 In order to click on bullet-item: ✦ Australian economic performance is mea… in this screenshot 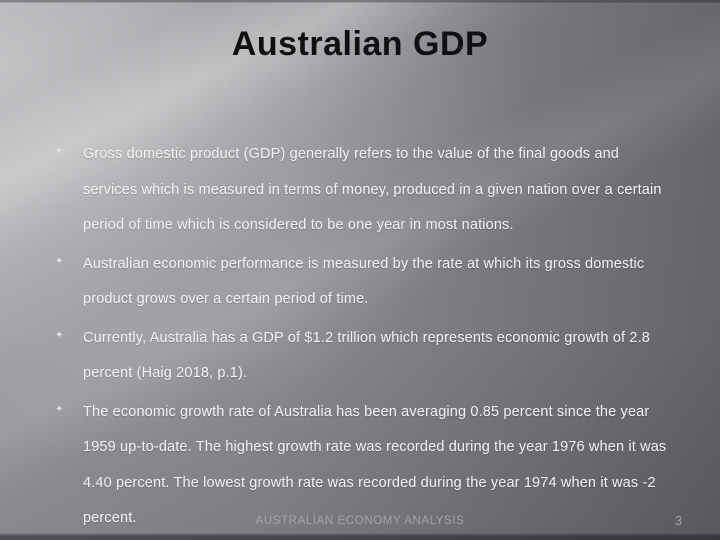, I will do `click(361, 282)`.